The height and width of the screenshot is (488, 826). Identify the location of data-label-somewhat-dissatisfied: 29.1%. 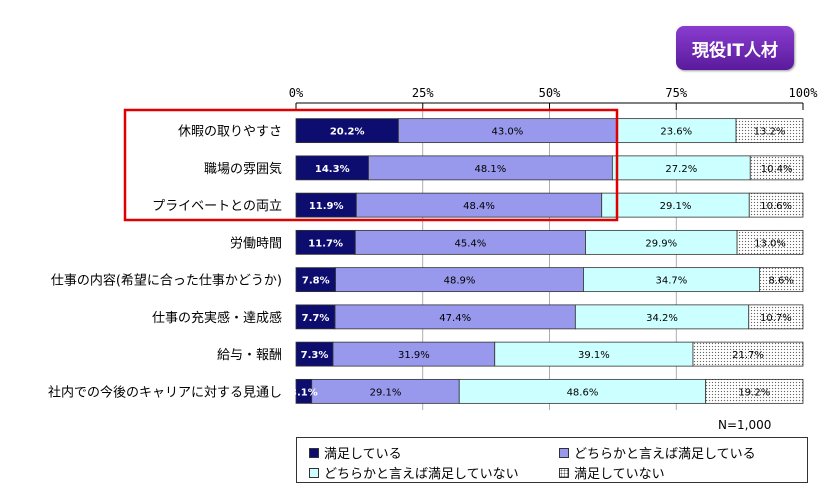
(676, 206).